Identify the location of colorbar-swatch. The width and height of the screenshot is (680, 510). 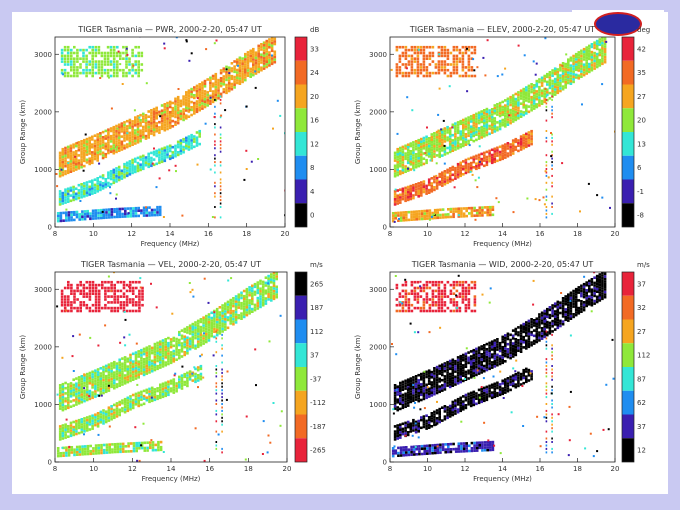
(628, 96).